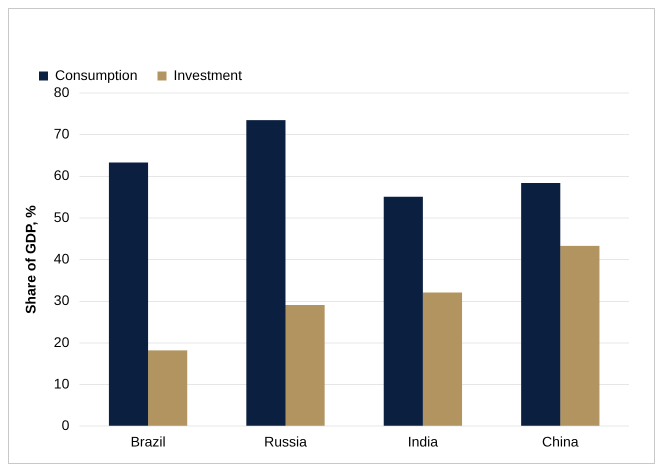 This screenshot has height=474, width=665. I want to click on legend-label: Investment, so click(207, 74).